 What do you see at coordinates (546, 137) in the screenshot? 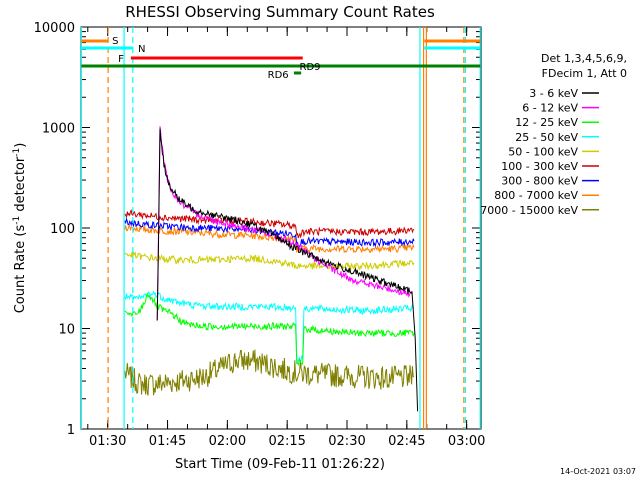
I see `legend-label: 25 - 50 keV` at bounding box center [546, 137].